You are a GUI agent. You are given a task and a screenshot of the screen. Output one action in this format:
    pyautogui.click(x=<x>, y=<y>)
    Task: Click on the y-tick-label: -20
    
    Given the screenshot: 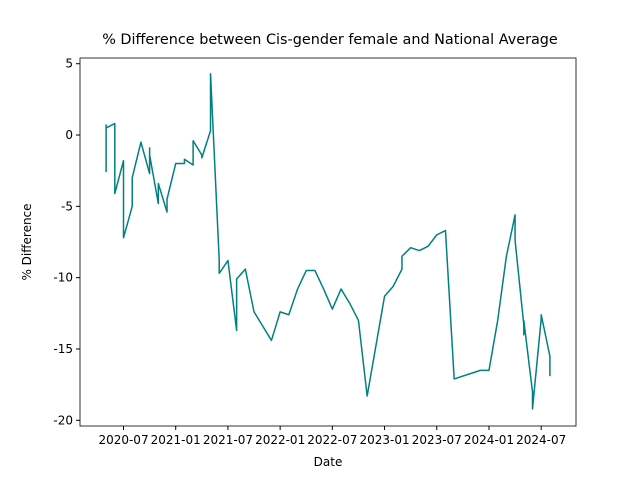 What is the action you would take?
    pyautogui.click(x=63, y=420)
    